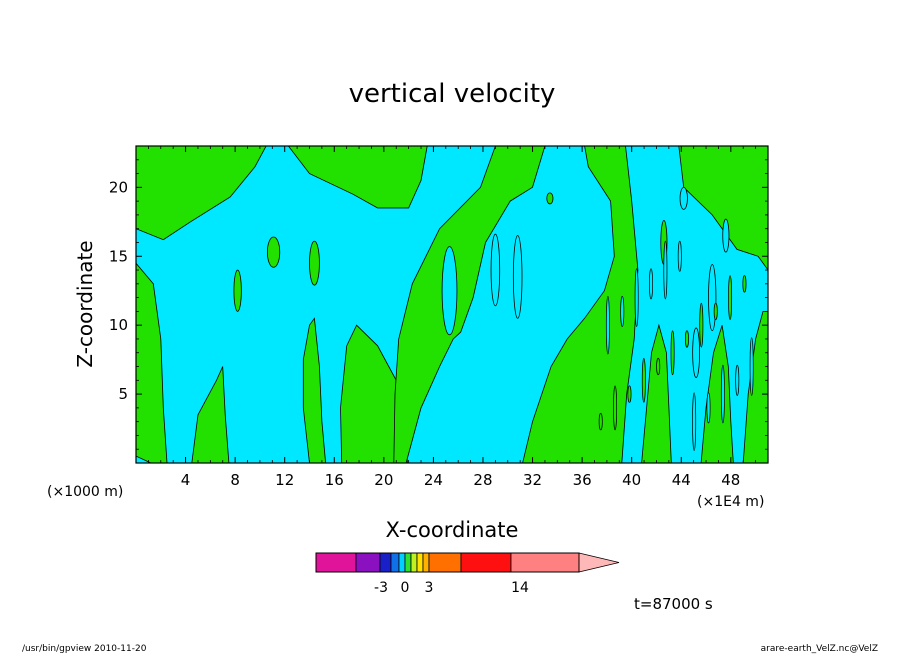 This screenshot has height=654, width=904. I want to click on x-unit-right: (×1E4 m), so click(730, 502).